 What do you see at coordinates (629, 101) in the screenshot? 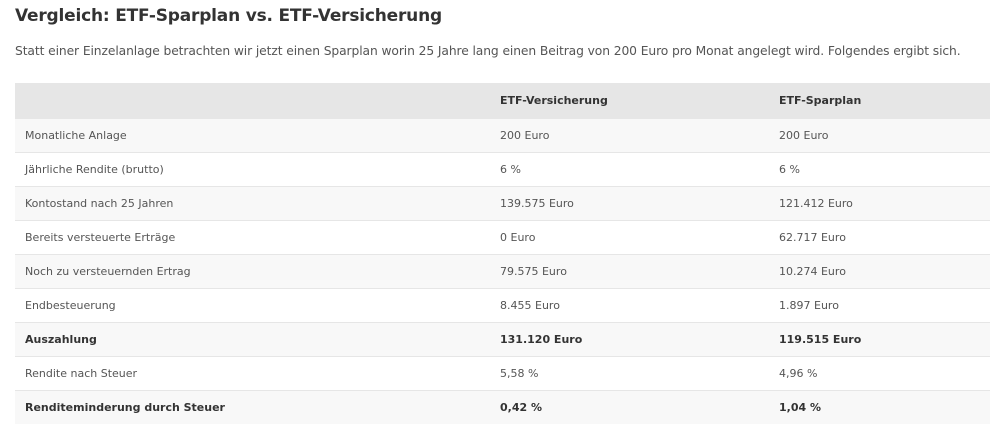
I see `header-etf-versicherung: ETF-Versicherung` at bounding box center [629, 101].